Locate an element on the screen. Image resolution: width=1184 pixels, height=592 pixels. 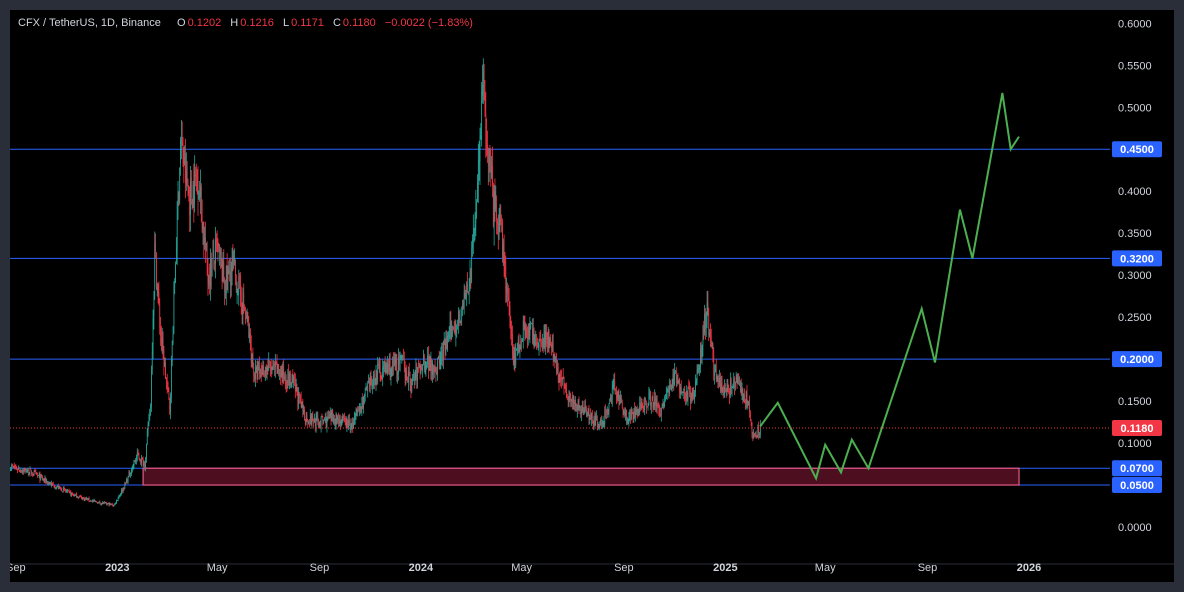
time-tick-label: Sep is located at coordinates (320, 568).